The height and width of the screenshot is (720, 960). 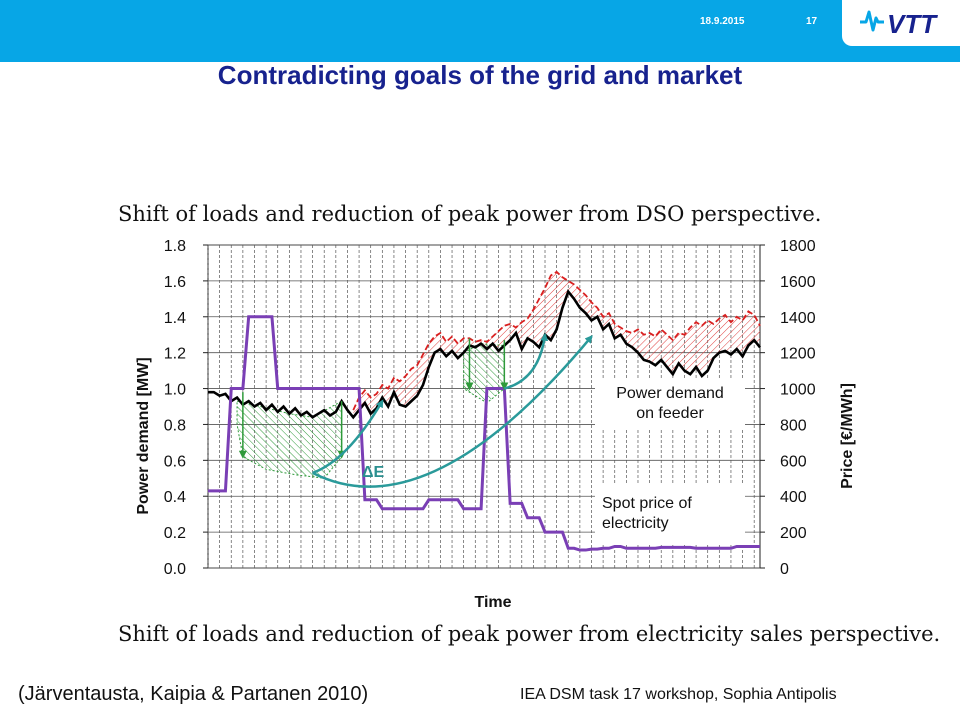 I want to click on delta-e-label: ΔE, so click(x=373, y=472).